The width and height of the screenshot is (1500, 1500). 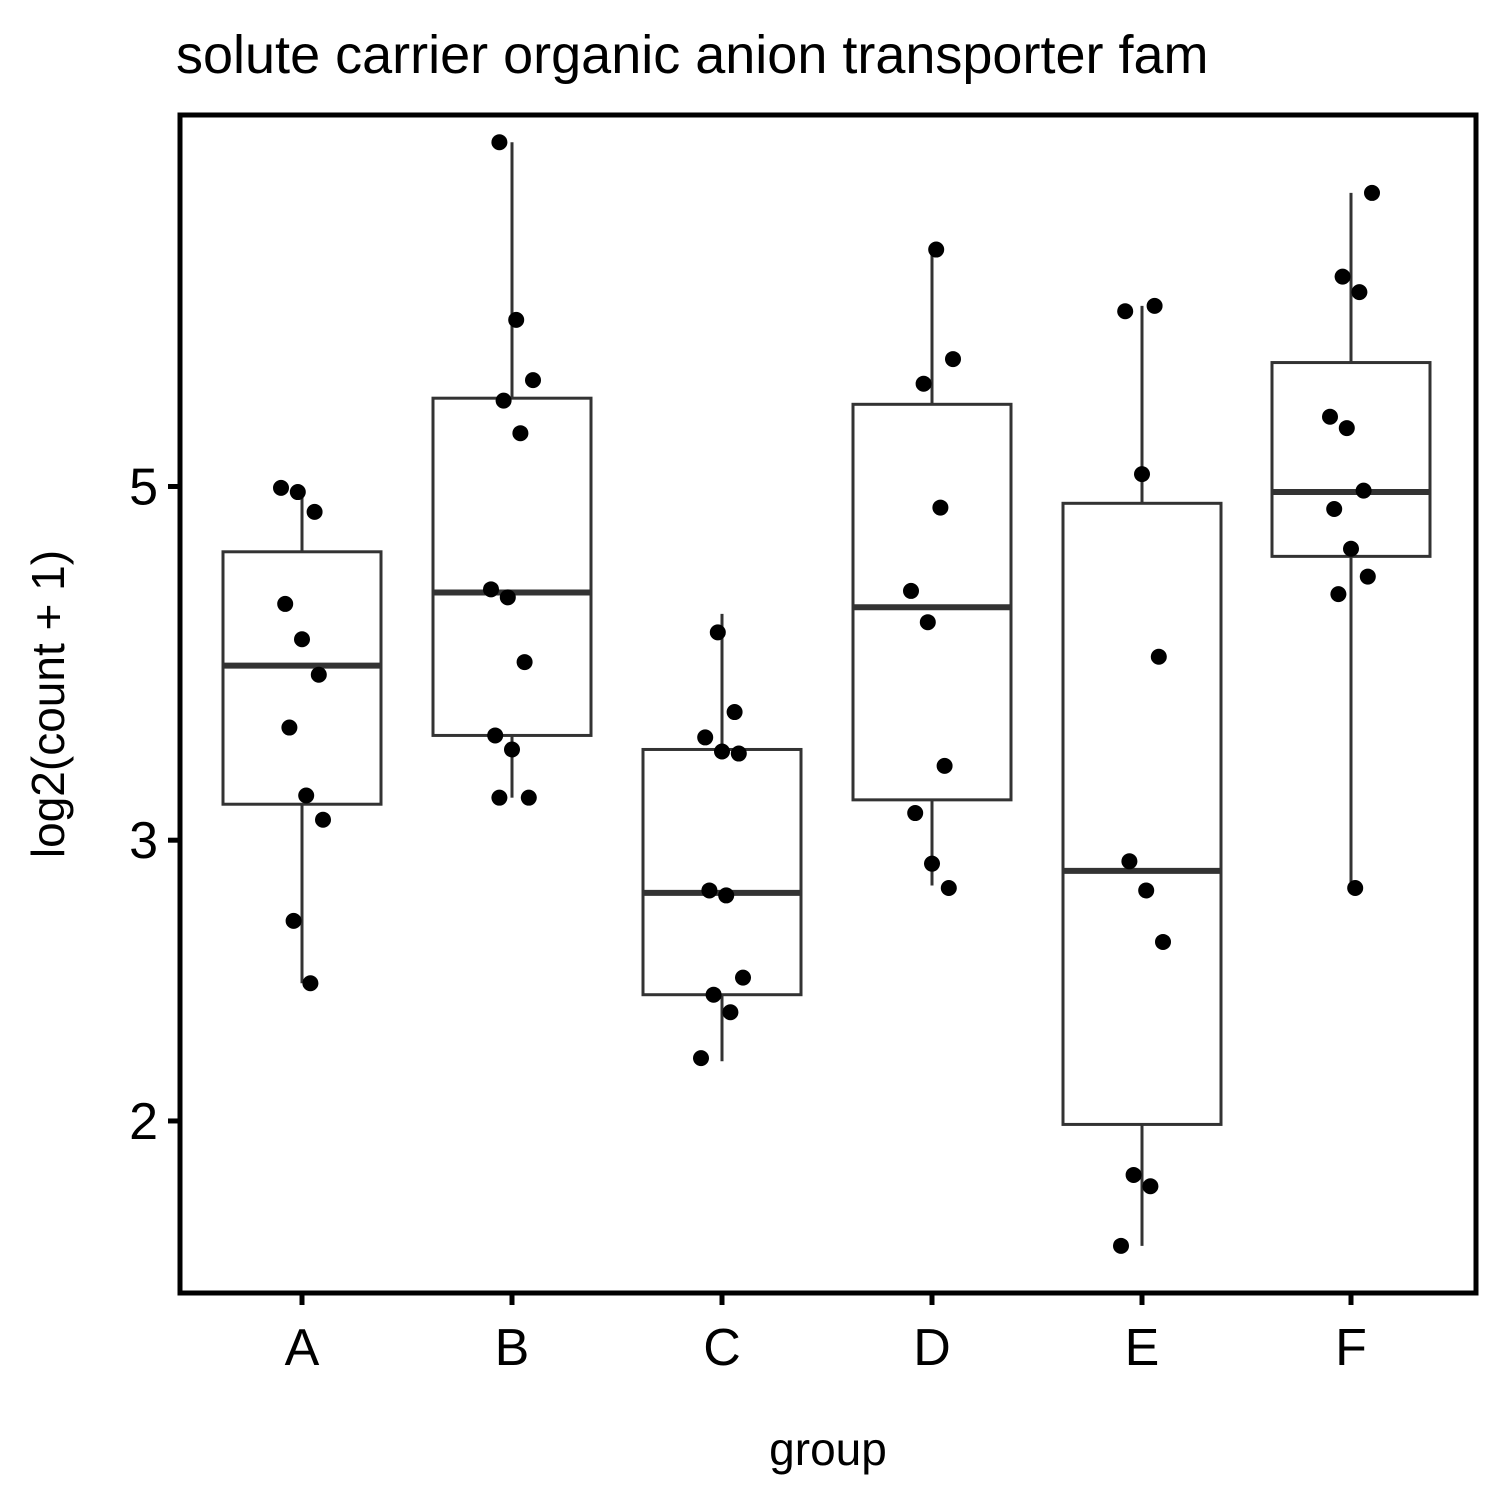 I want to click on box-d, so click(x=932, y=602).